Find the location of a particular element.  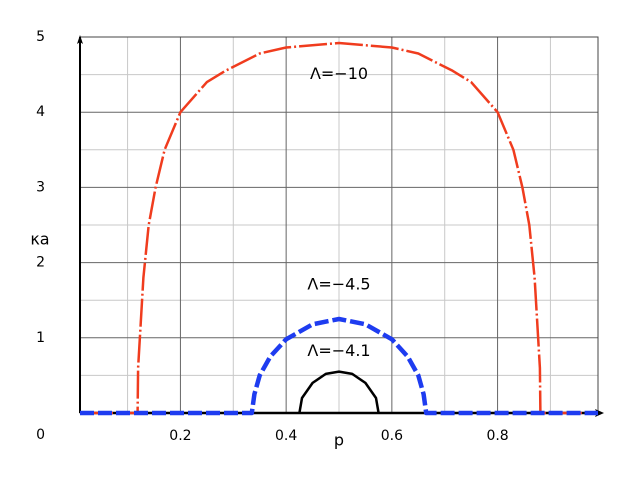

y-tick-label: 1 is located at coordinates (40, 338).